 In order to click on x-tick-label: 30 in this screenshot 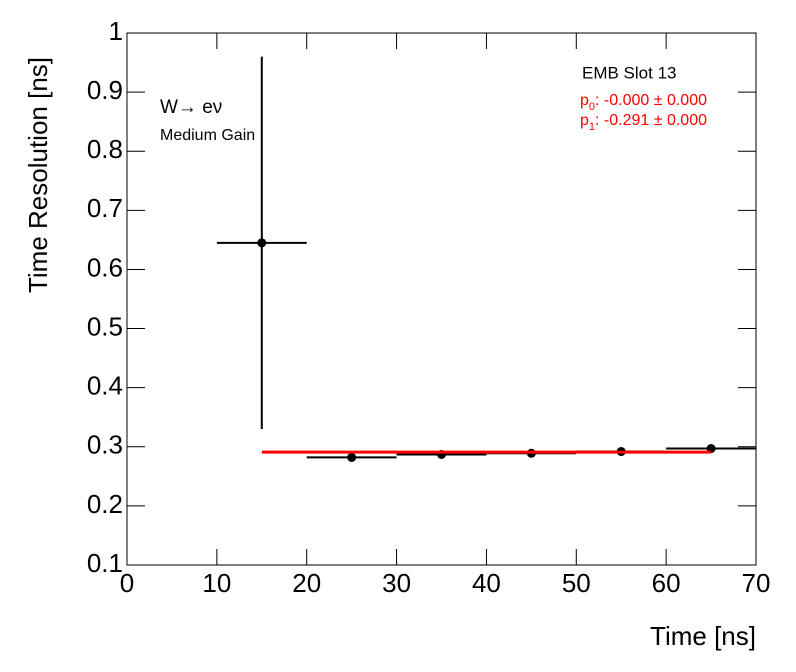, I will do `click(396, 583)`.